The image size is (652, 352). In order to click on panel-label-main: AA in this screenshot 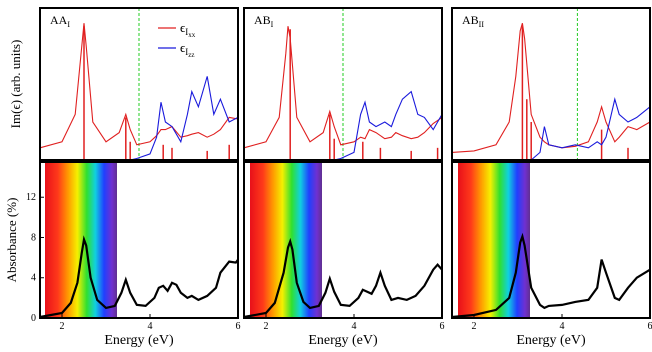, I will do `click(59, 20)`.